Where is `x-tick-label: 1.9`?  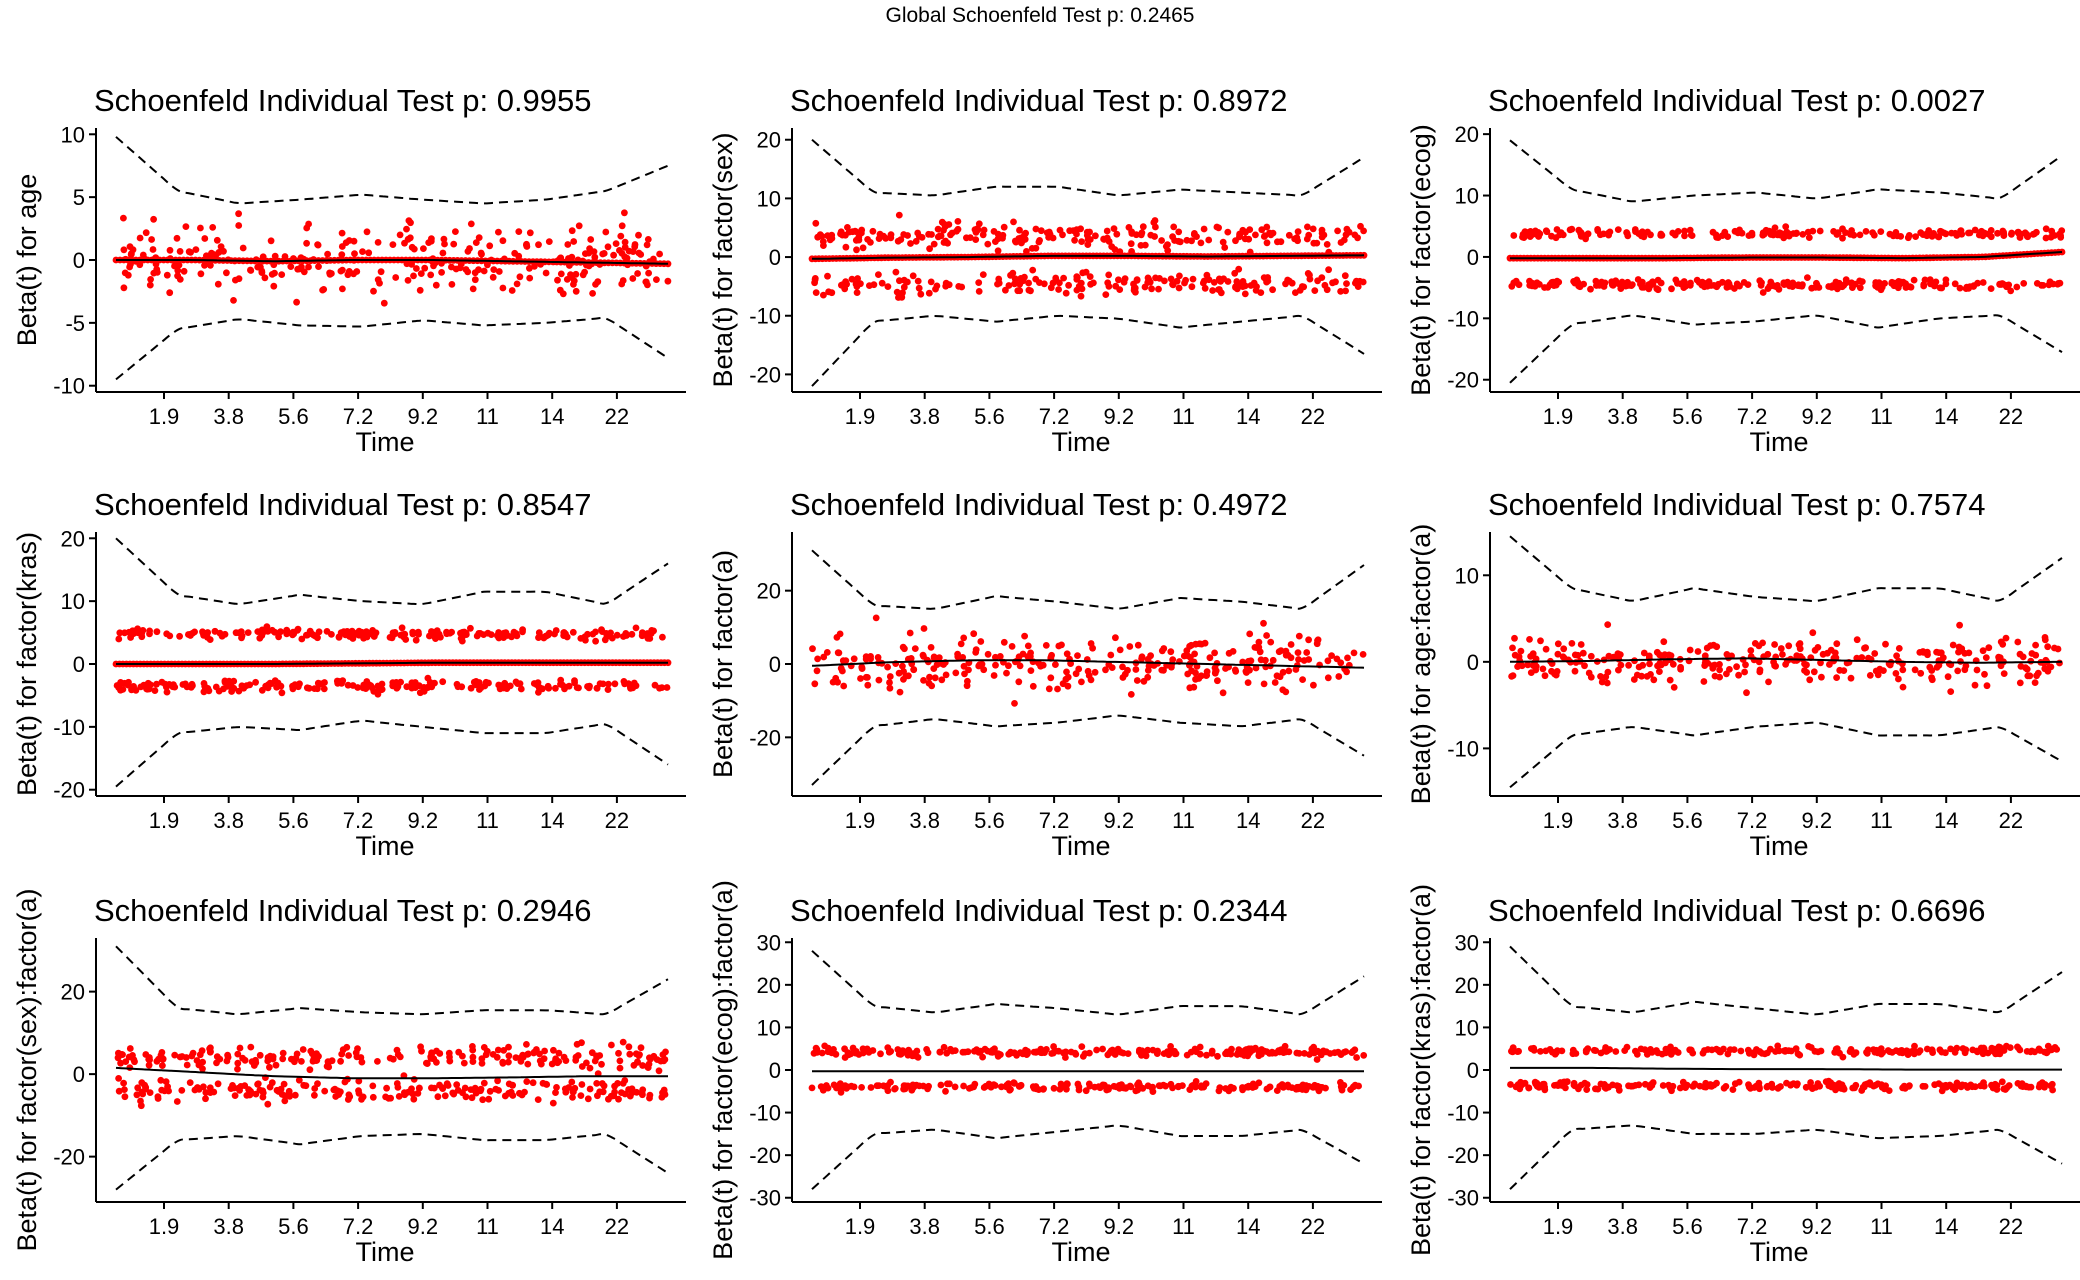
x-tick-label: 1.9 is located at coordinates (860, 820).